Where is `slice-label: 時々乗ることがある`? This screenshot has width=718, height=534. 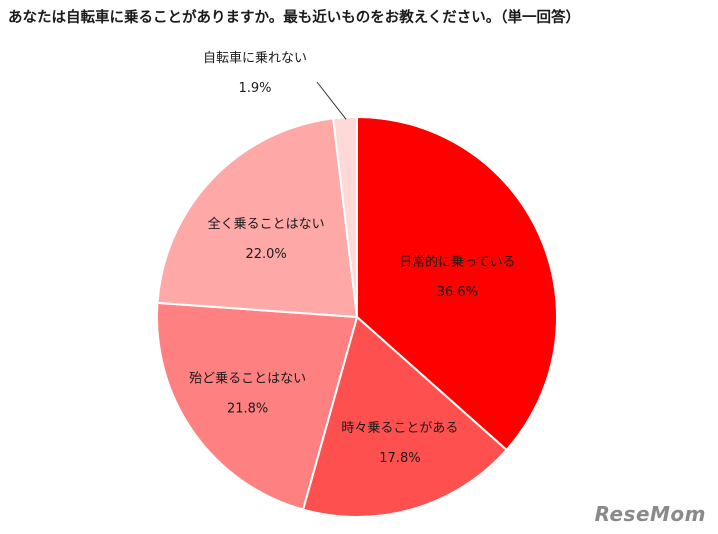
slice-label: 時々乗ることがある is located at coordinates (399, 428).